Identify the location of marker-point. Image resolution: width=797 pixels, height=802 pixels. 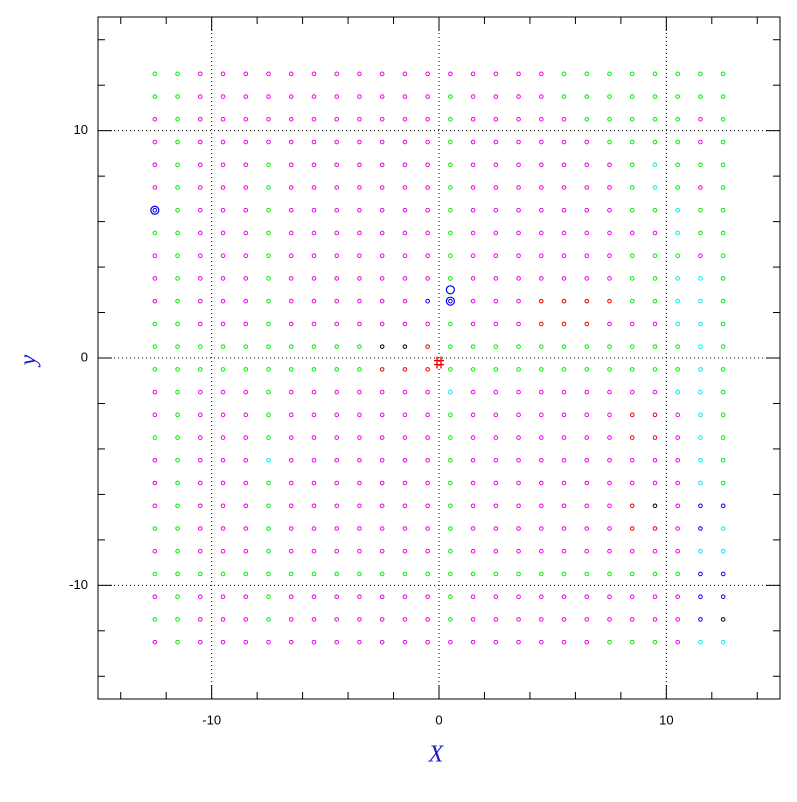
(439, 362).